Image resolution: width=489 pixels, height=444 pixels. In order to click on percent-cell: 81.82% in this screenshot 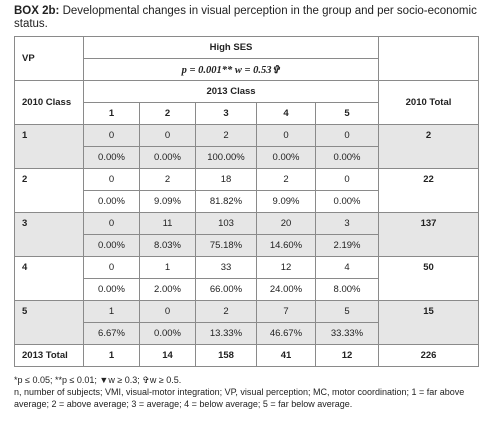, I will do `click(226, 201)`.